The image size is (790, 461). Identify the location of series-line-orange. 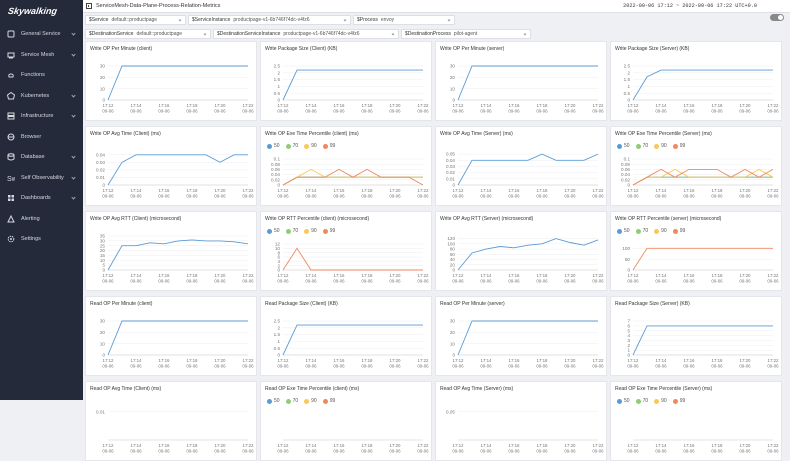
(352, 259).